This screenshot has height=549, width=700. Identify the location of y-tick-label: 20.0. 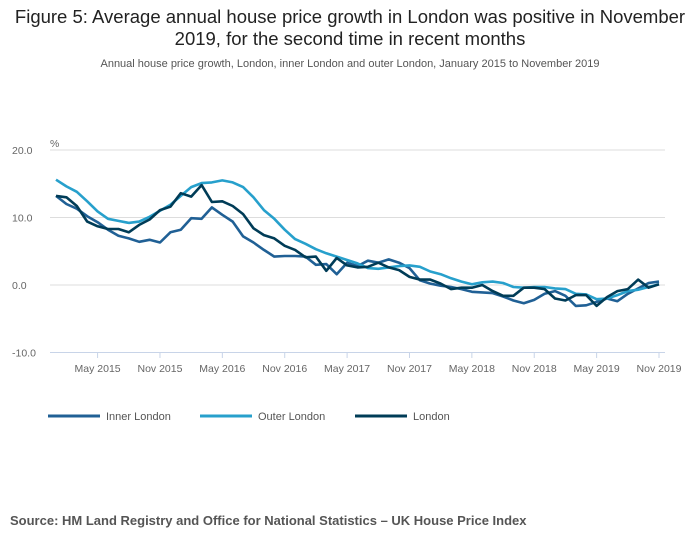
(22, 151).